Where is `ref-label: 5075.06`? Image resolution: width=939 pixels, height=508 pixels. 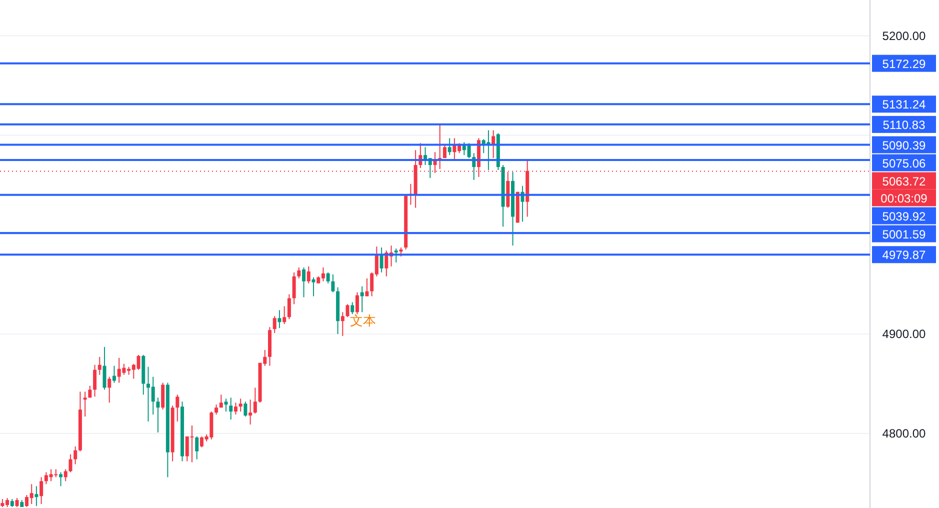 ref-label: 5075.06 is located at coordinates (904, 163).